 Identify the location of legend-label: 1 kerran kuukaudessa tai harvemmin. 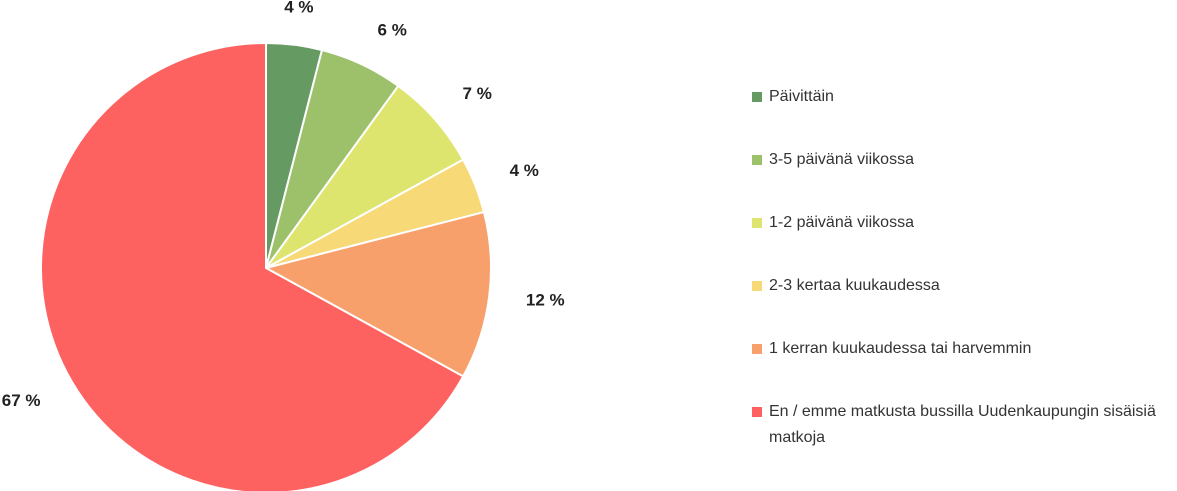
(900, 348).